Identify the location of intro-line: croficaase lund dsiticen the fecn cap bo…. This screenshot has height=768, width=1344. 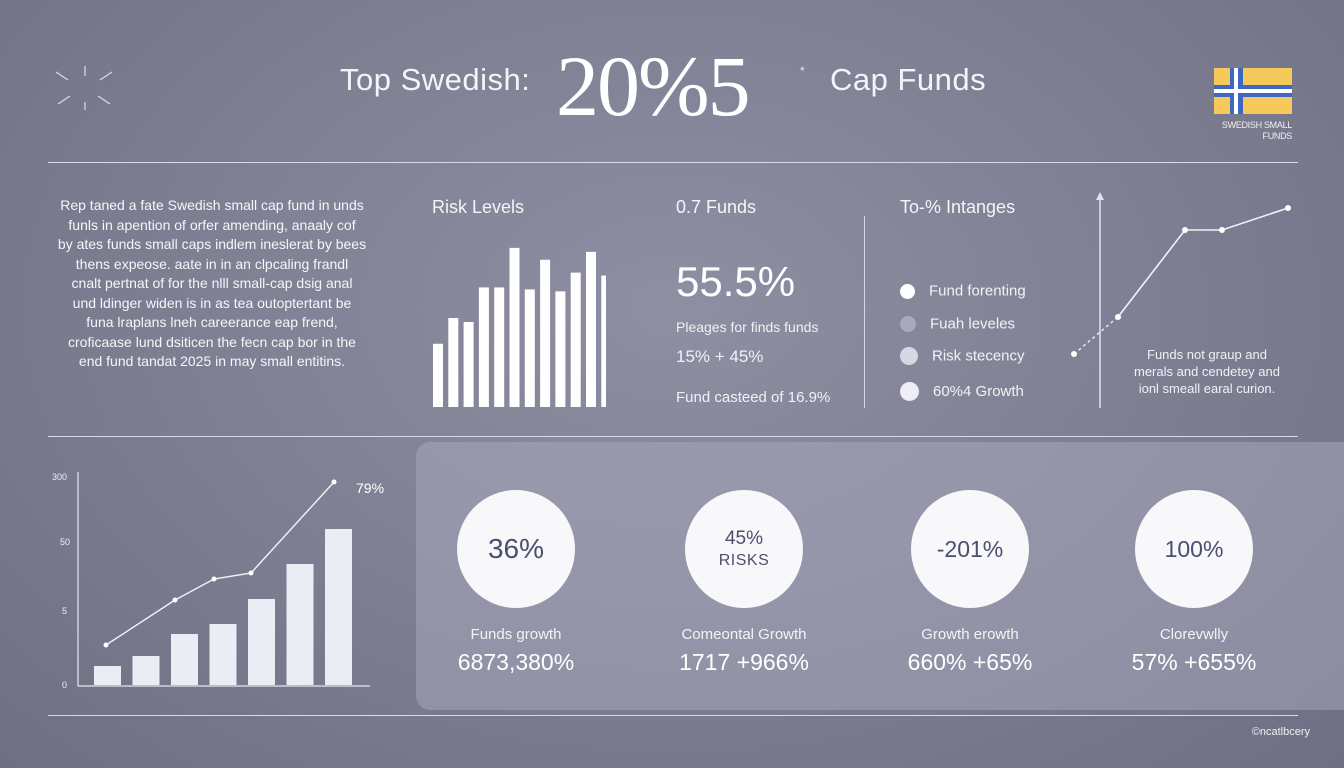
(212, 341).